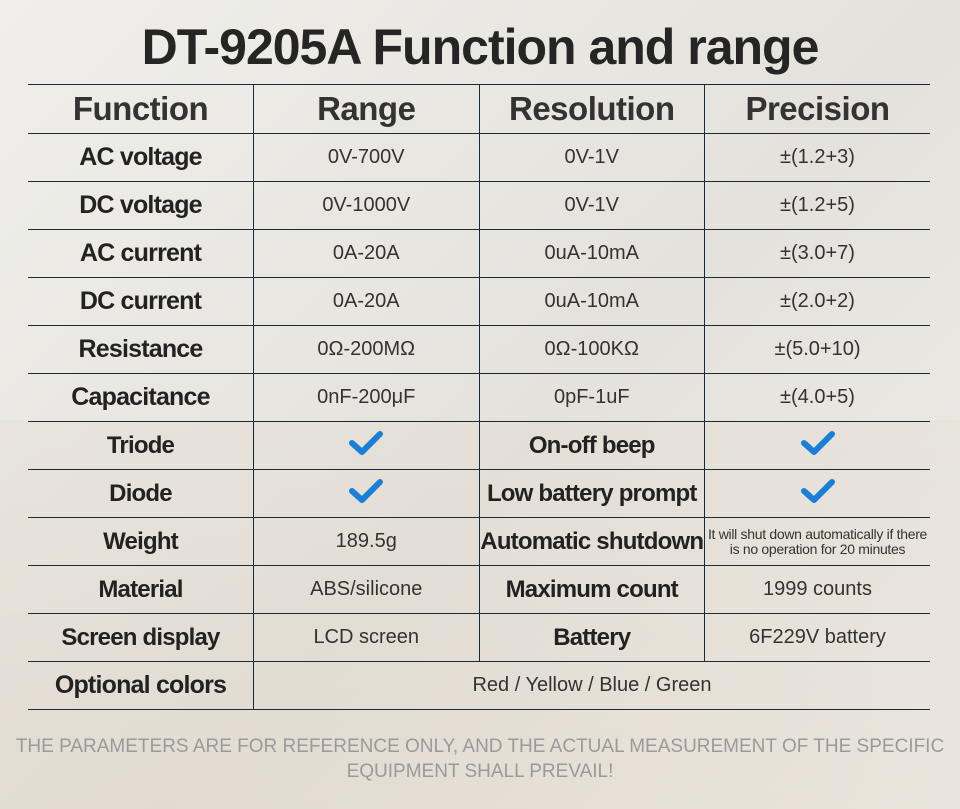 Image resolution: width=960 pixels, height=809 pixels. What do you see at coordinates (141, 349) in the screenshot?
I see `function-cell: Resistance` at bounding box center [141, 349].